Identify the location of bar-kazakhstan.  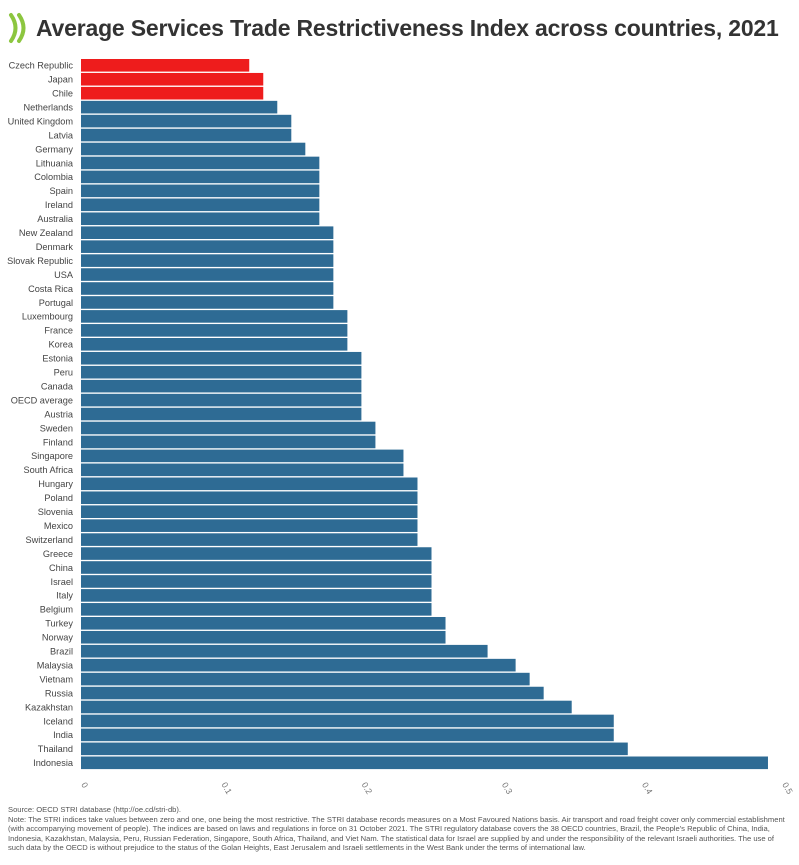
(326, 707).